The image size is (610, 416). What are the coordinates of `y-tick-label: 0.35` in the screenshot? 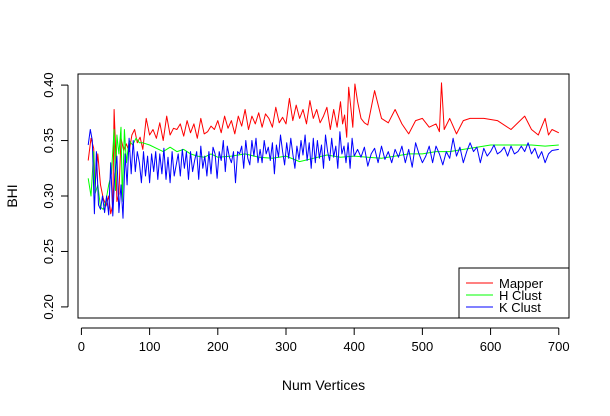 It's located at (48, 140).